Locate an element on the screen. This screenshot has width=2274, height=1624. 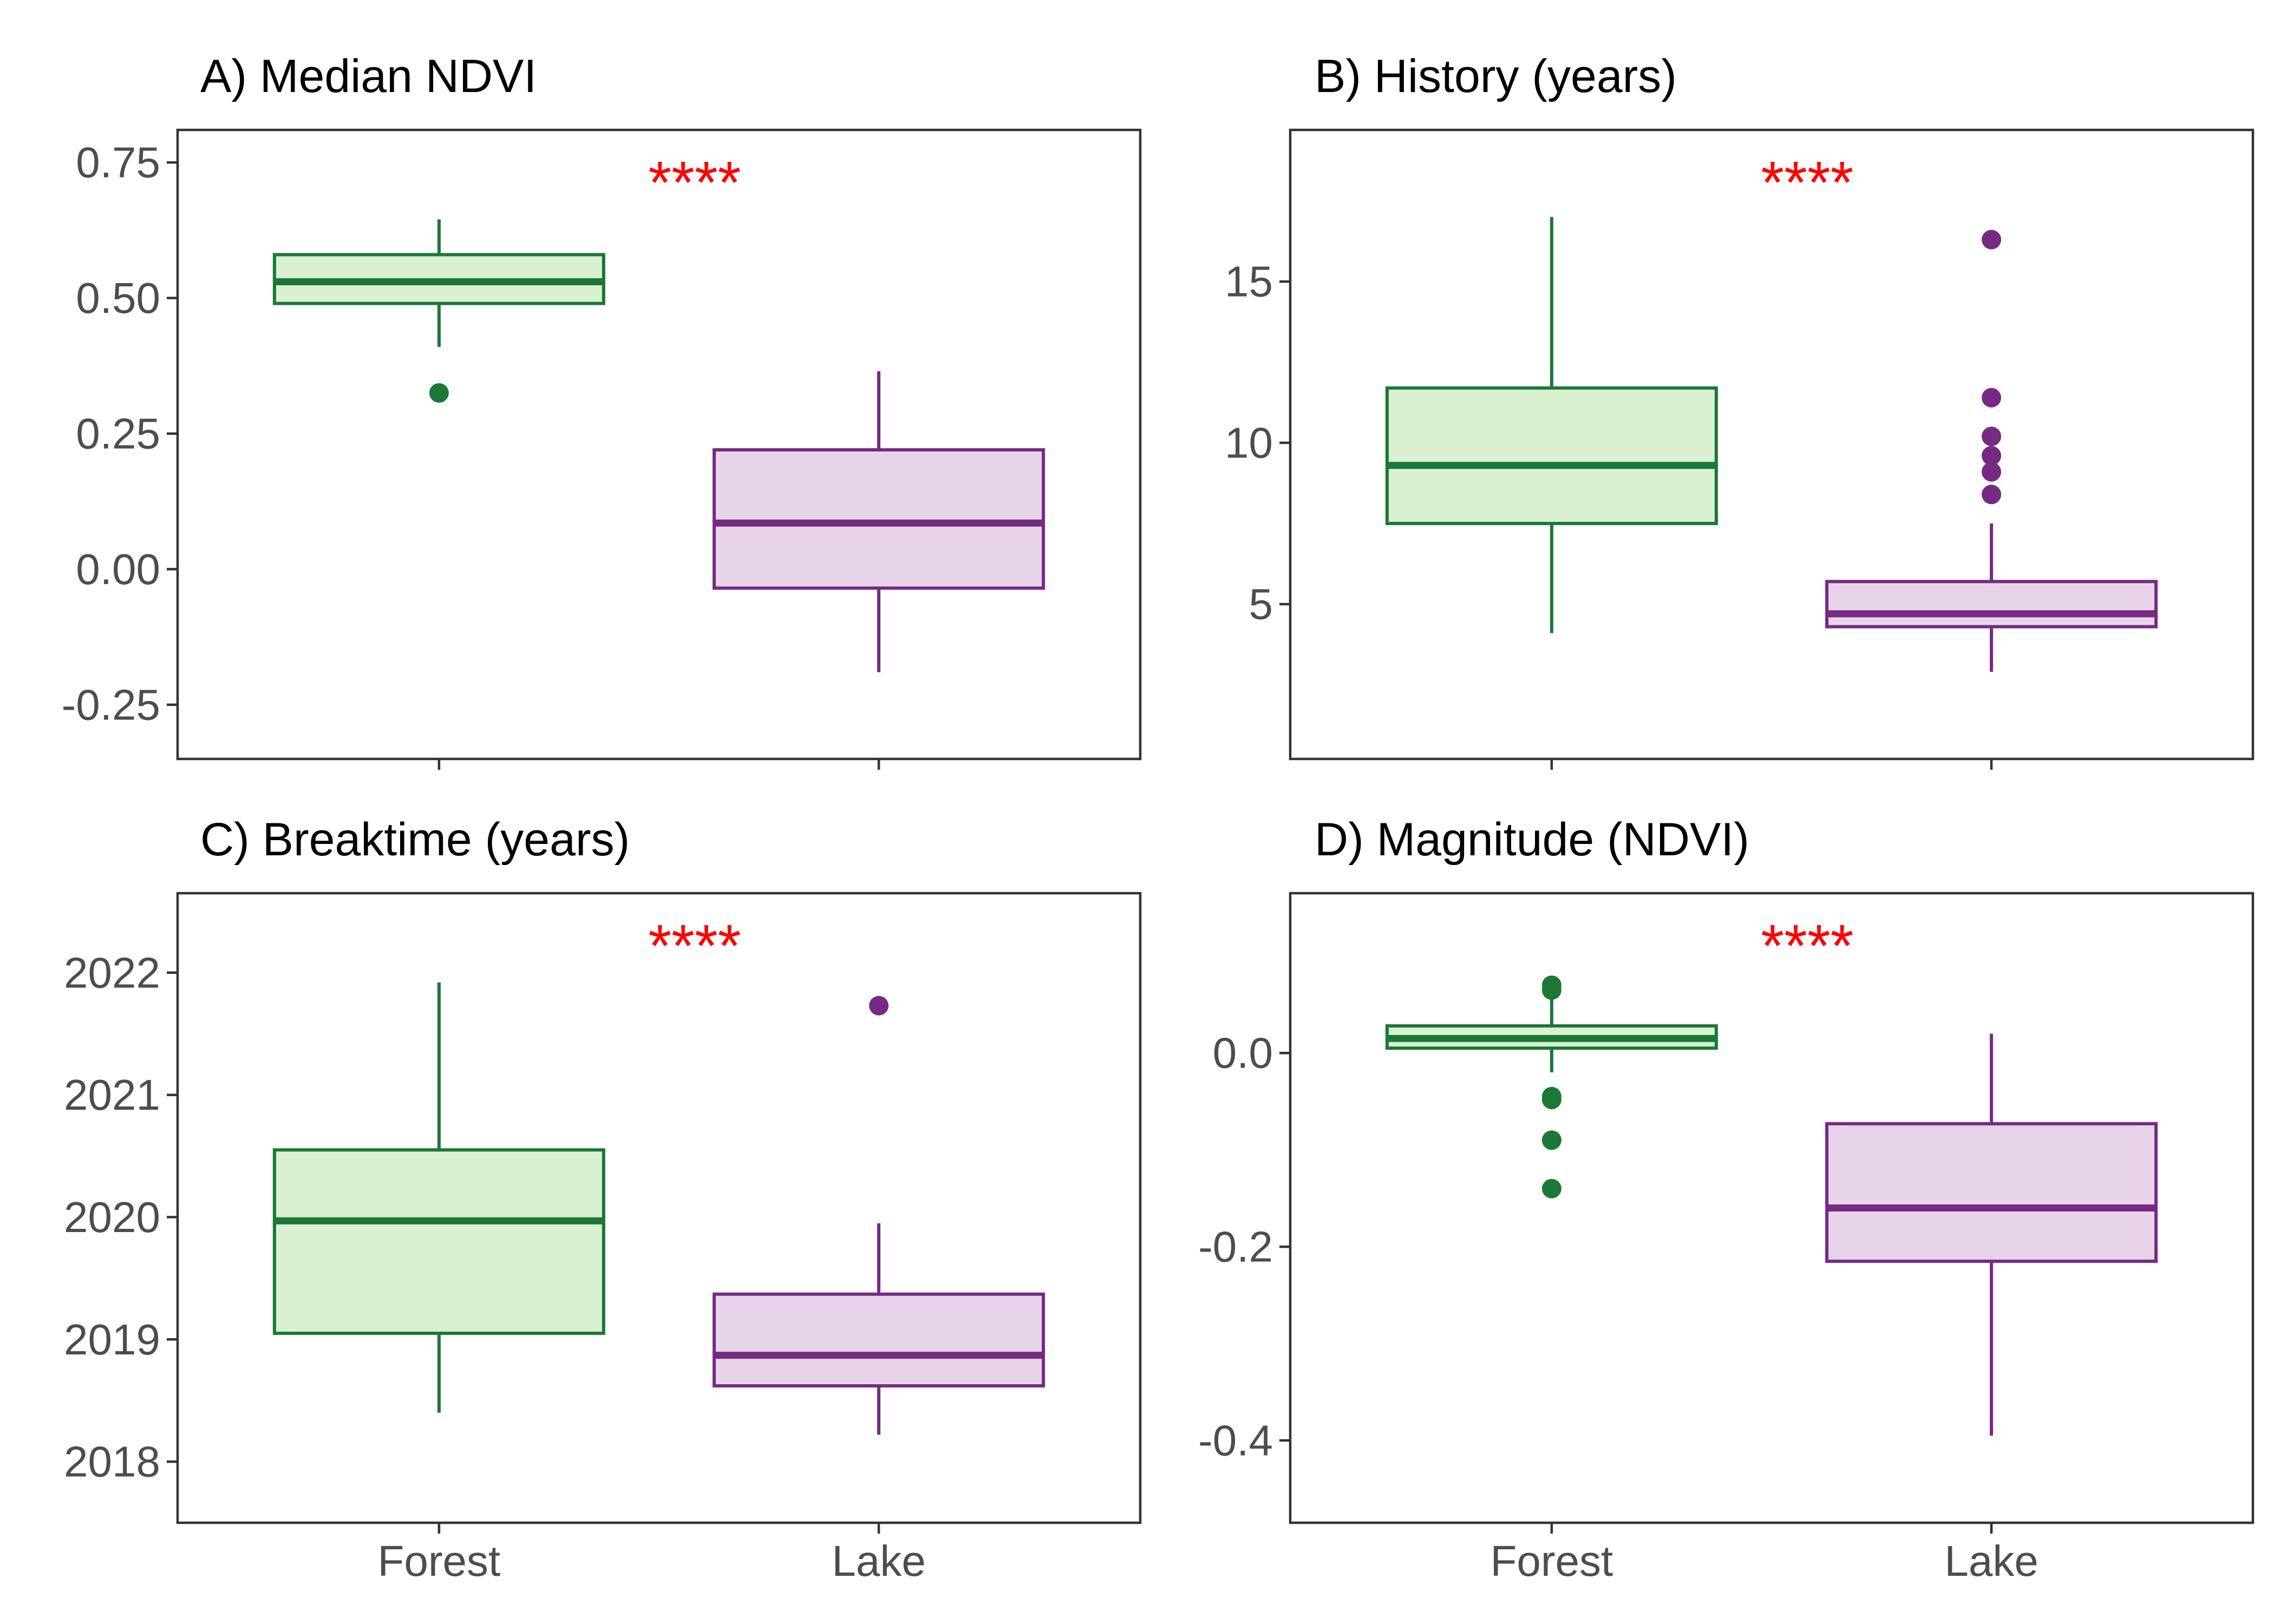
y-tick-label: -0.2 is located at coordinates (1236, 1247).